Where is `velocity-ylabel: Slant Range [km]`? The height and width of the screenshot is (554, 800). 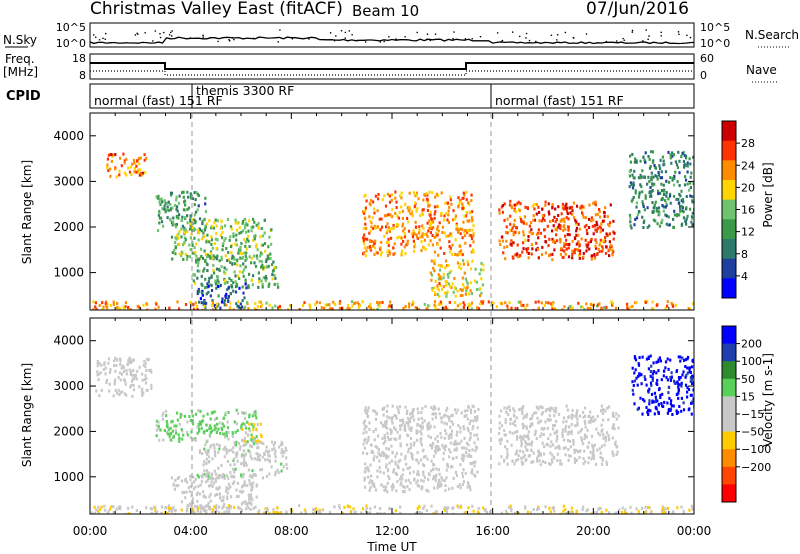 velocity-ylabel: Slant Range [km] is located at coordinates (27, 415).